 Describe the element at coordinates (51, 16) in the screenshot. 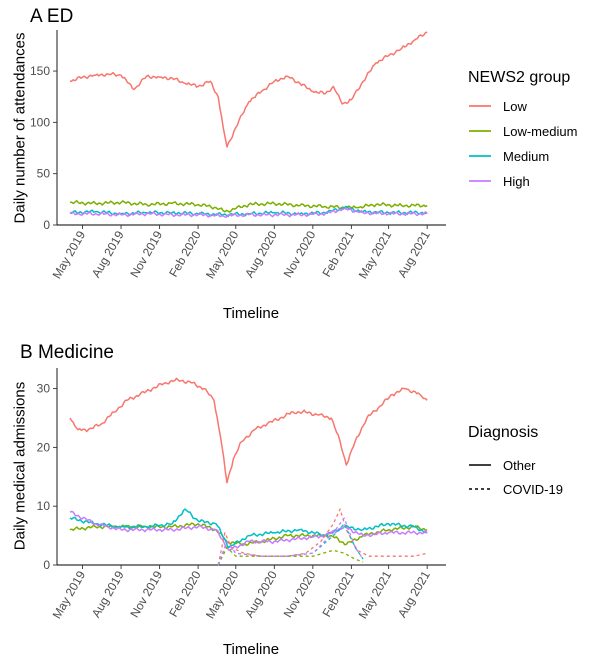

I see `panel-a-title: A ED` at that location.